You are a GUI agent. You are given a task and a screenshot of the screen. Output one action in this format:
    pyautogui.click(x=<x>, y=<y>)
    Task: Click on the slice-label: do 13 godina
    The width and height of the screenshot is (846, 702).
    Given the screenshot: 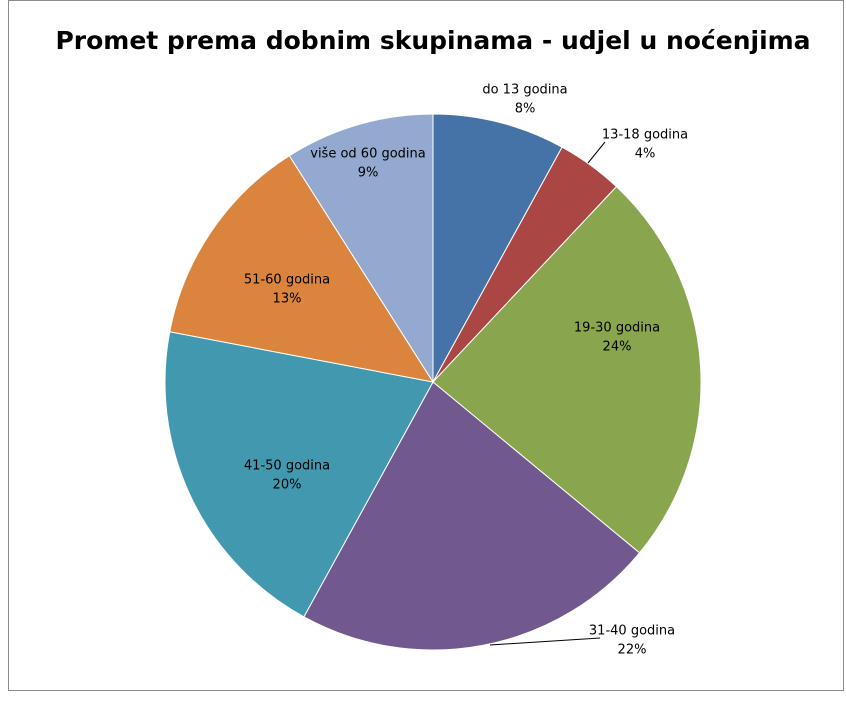 What is the action you would take?
    pyautogui.click(x=524, y=90)
    